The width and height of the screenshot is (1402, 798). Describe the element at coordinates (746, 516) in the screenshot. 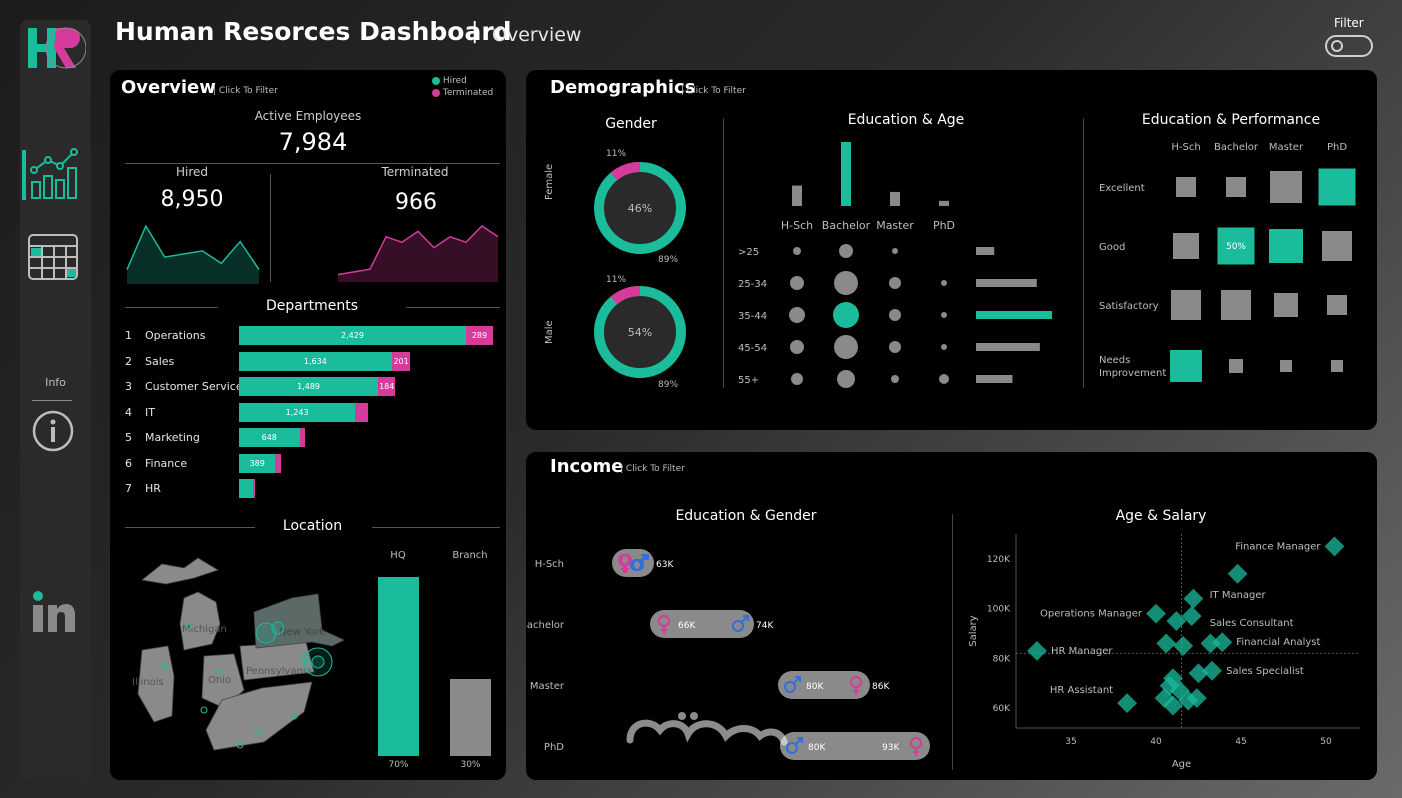

I see `education-gender-title: Education & Gender` at that location.